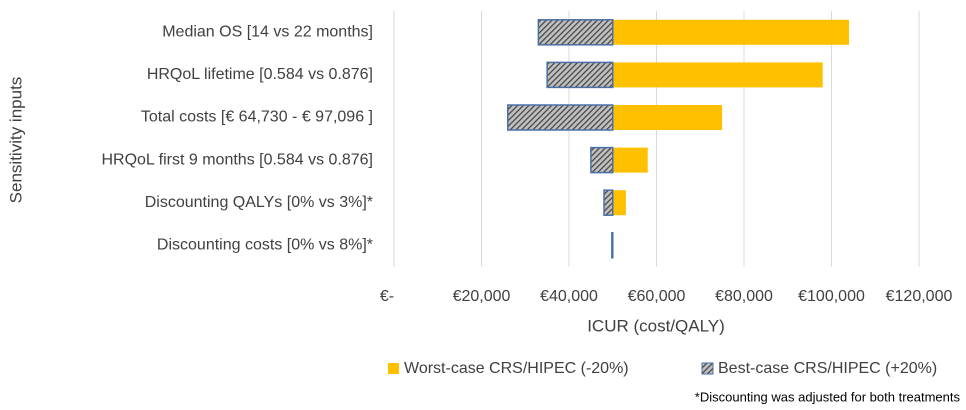  Describe the element at coordinates (516, 368) in the screenshot. I see `legend-label: Worst-case CRS/HIPEC (-20%)` at that location.